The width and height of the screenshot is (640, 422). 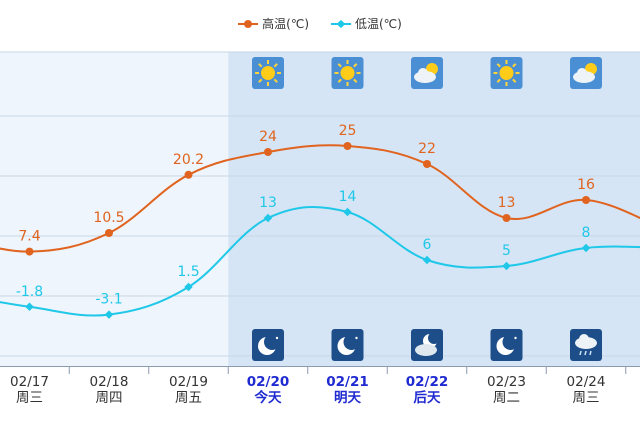 I want to click on low-temp-label: 14, so click(x=348, y=197).